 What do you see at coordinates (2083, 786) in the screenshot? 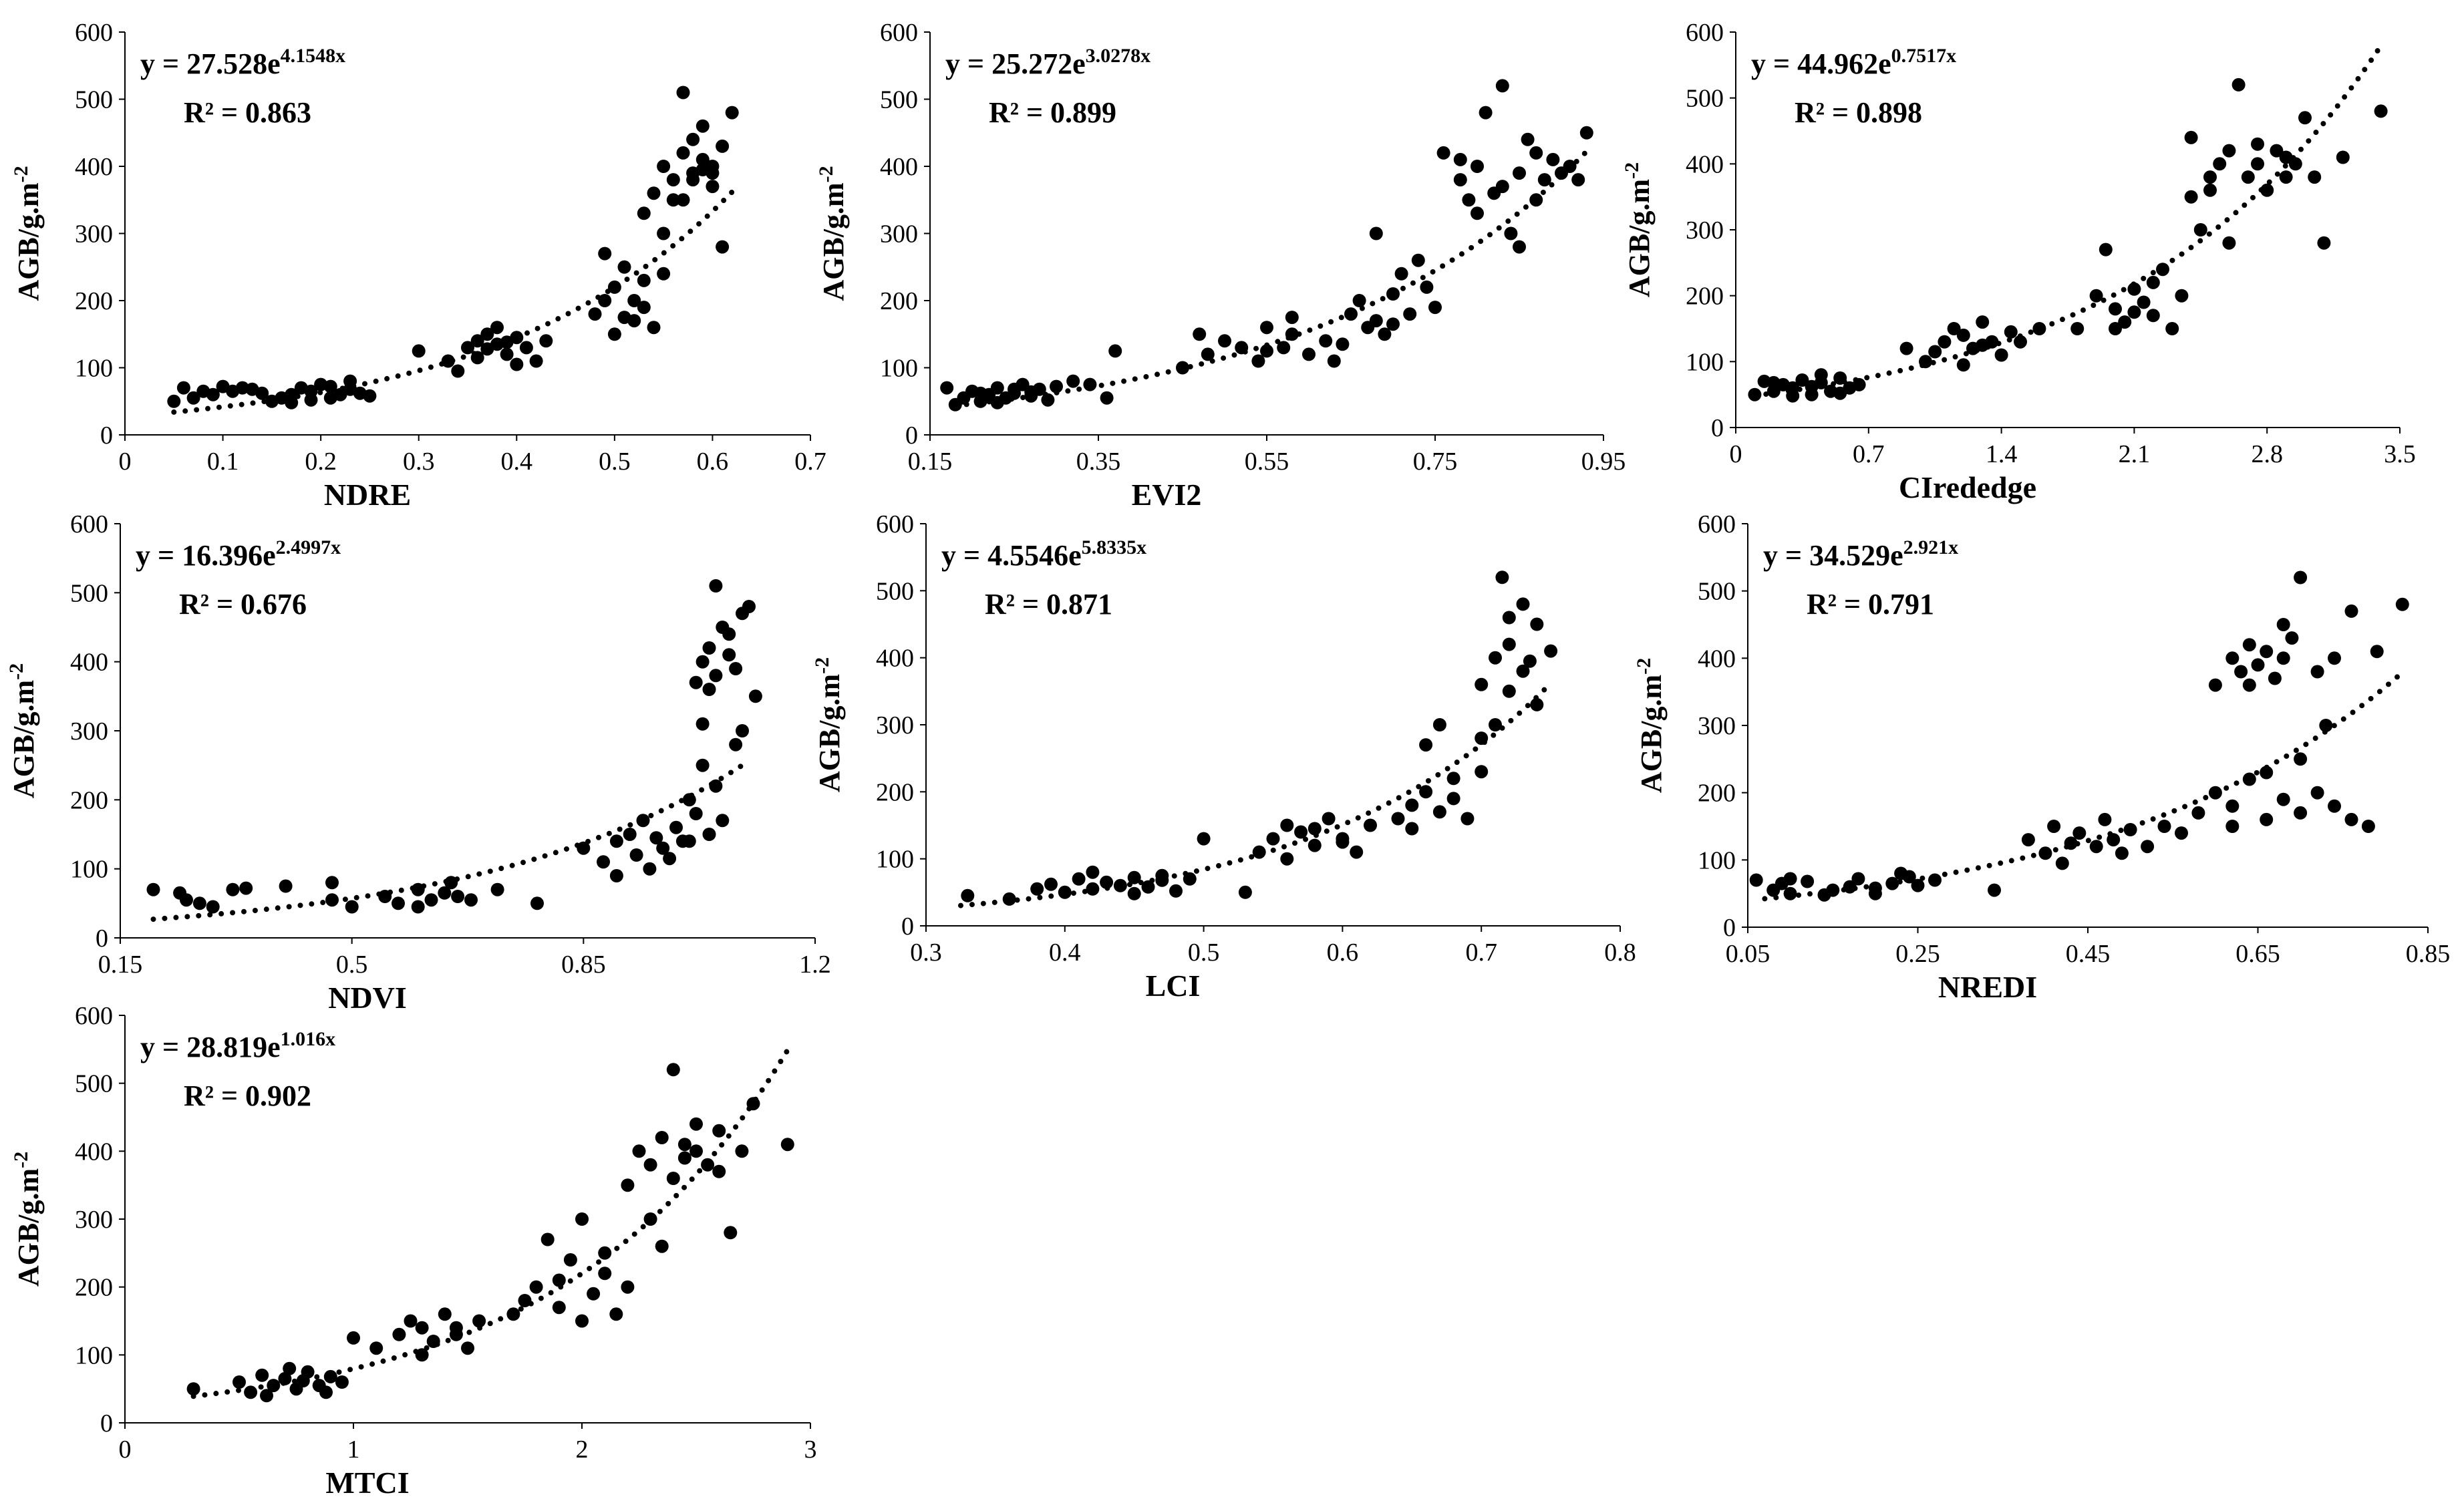
I see `trendline` at bounding box center [2083, 786].